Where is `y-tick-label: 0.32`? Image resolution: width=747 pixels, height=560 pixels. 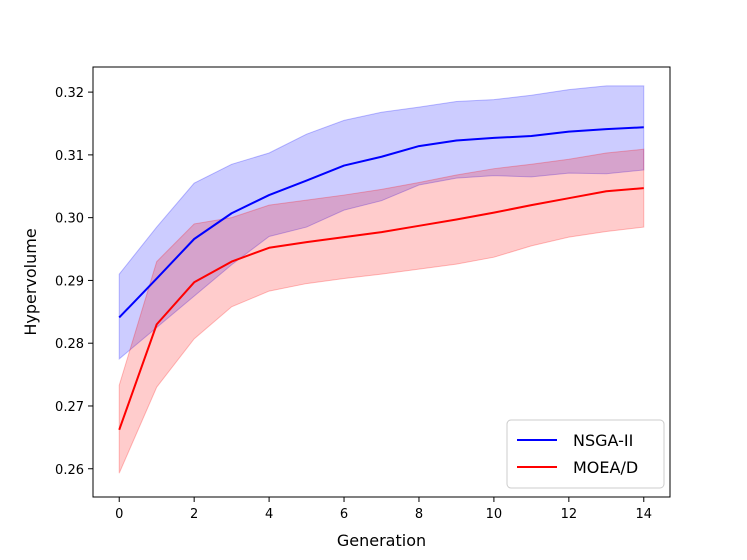 y-tick-label: 0.32 is located at coordinates (69, 93).